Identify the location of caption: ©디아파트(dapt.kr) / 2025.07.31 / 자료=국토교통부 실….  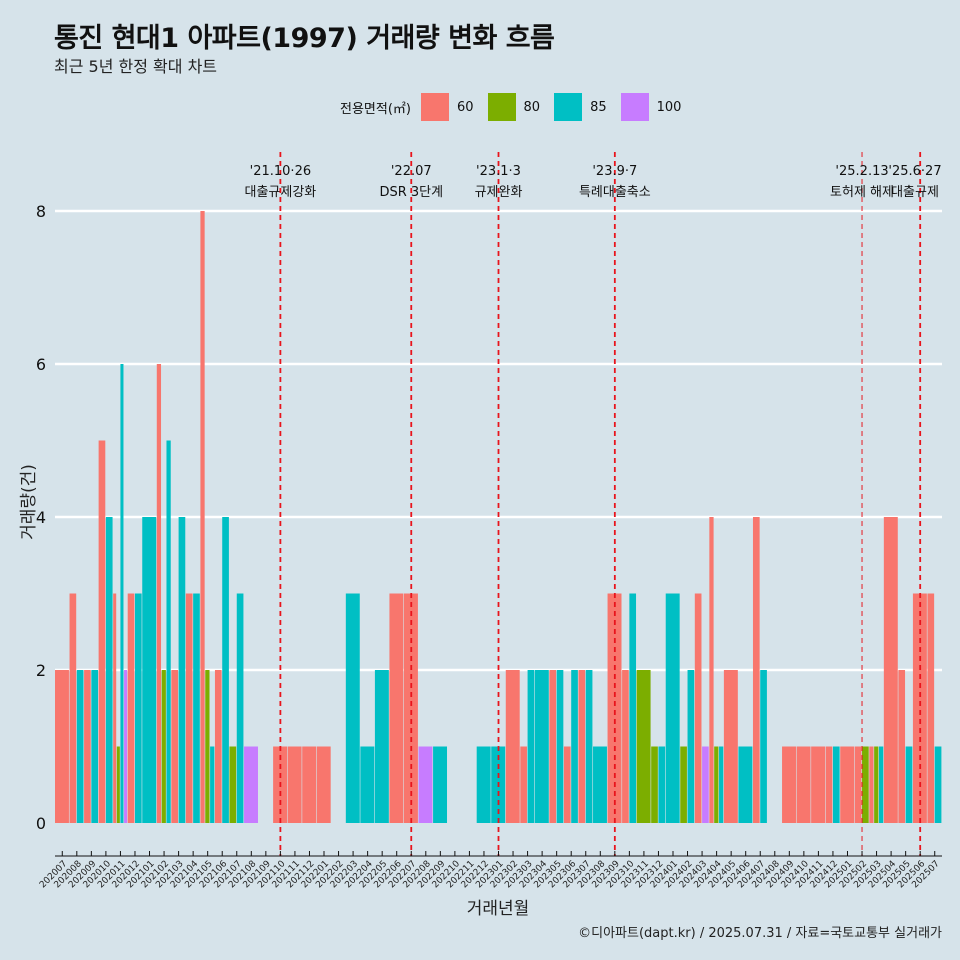
(760, 933).